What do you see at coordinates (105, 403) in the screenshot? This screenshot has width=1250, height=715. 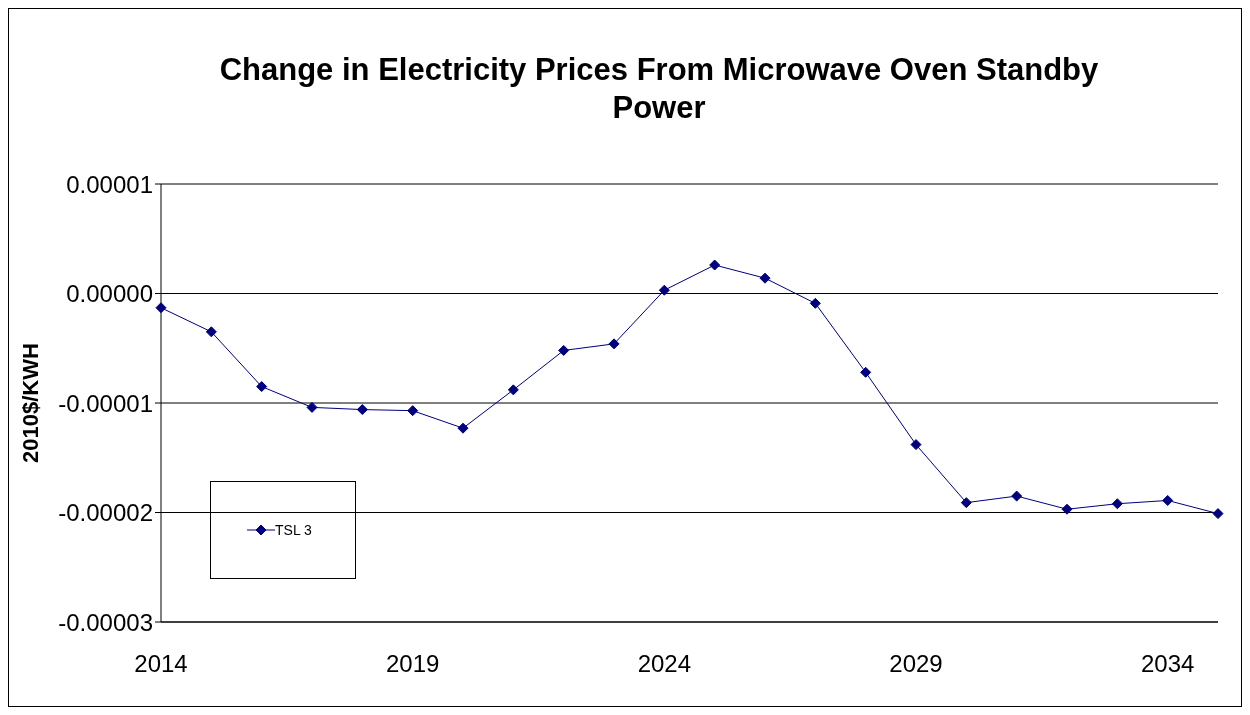 I see `y-tick-label: -0.00001` at bounding box center [105, 403].